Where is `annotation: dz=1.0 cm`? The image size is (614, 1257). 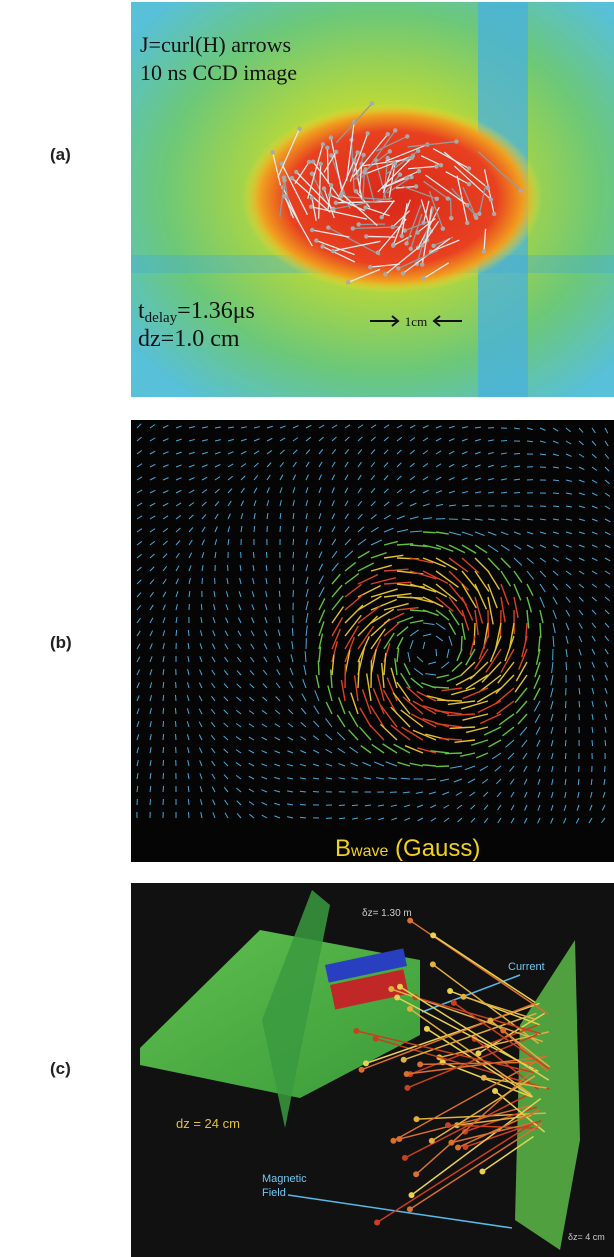 annotation: dz=1.0 cm is located at coordinates (189, 339).